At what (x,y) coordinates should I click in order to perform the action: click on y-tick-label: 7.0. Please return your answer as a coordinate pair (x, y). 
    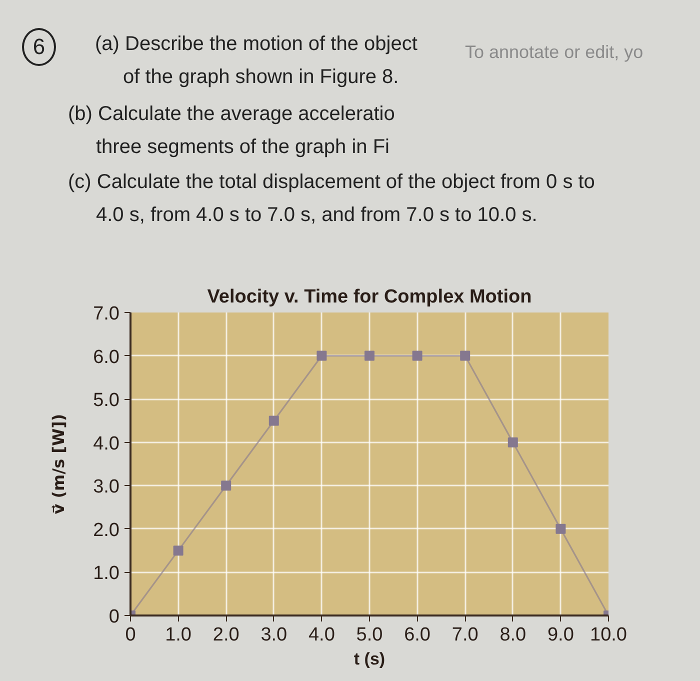
    Looking at the image, I should click on (106, 314).